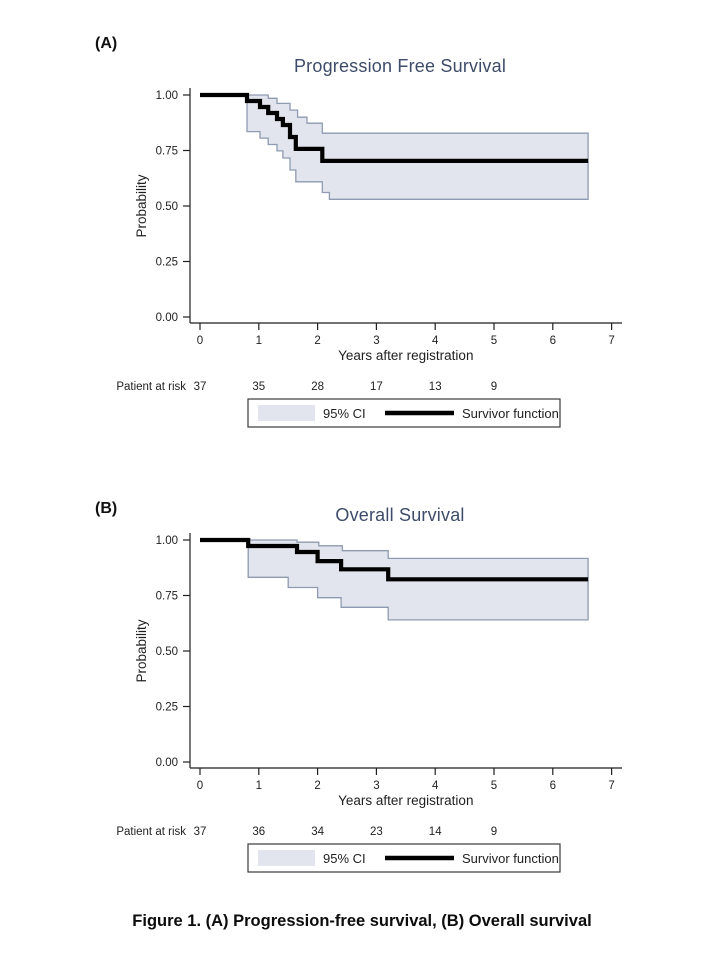  Describe the element at coordinates (258, 387) in the screenshot. I see `risk-count: 35` at that location.